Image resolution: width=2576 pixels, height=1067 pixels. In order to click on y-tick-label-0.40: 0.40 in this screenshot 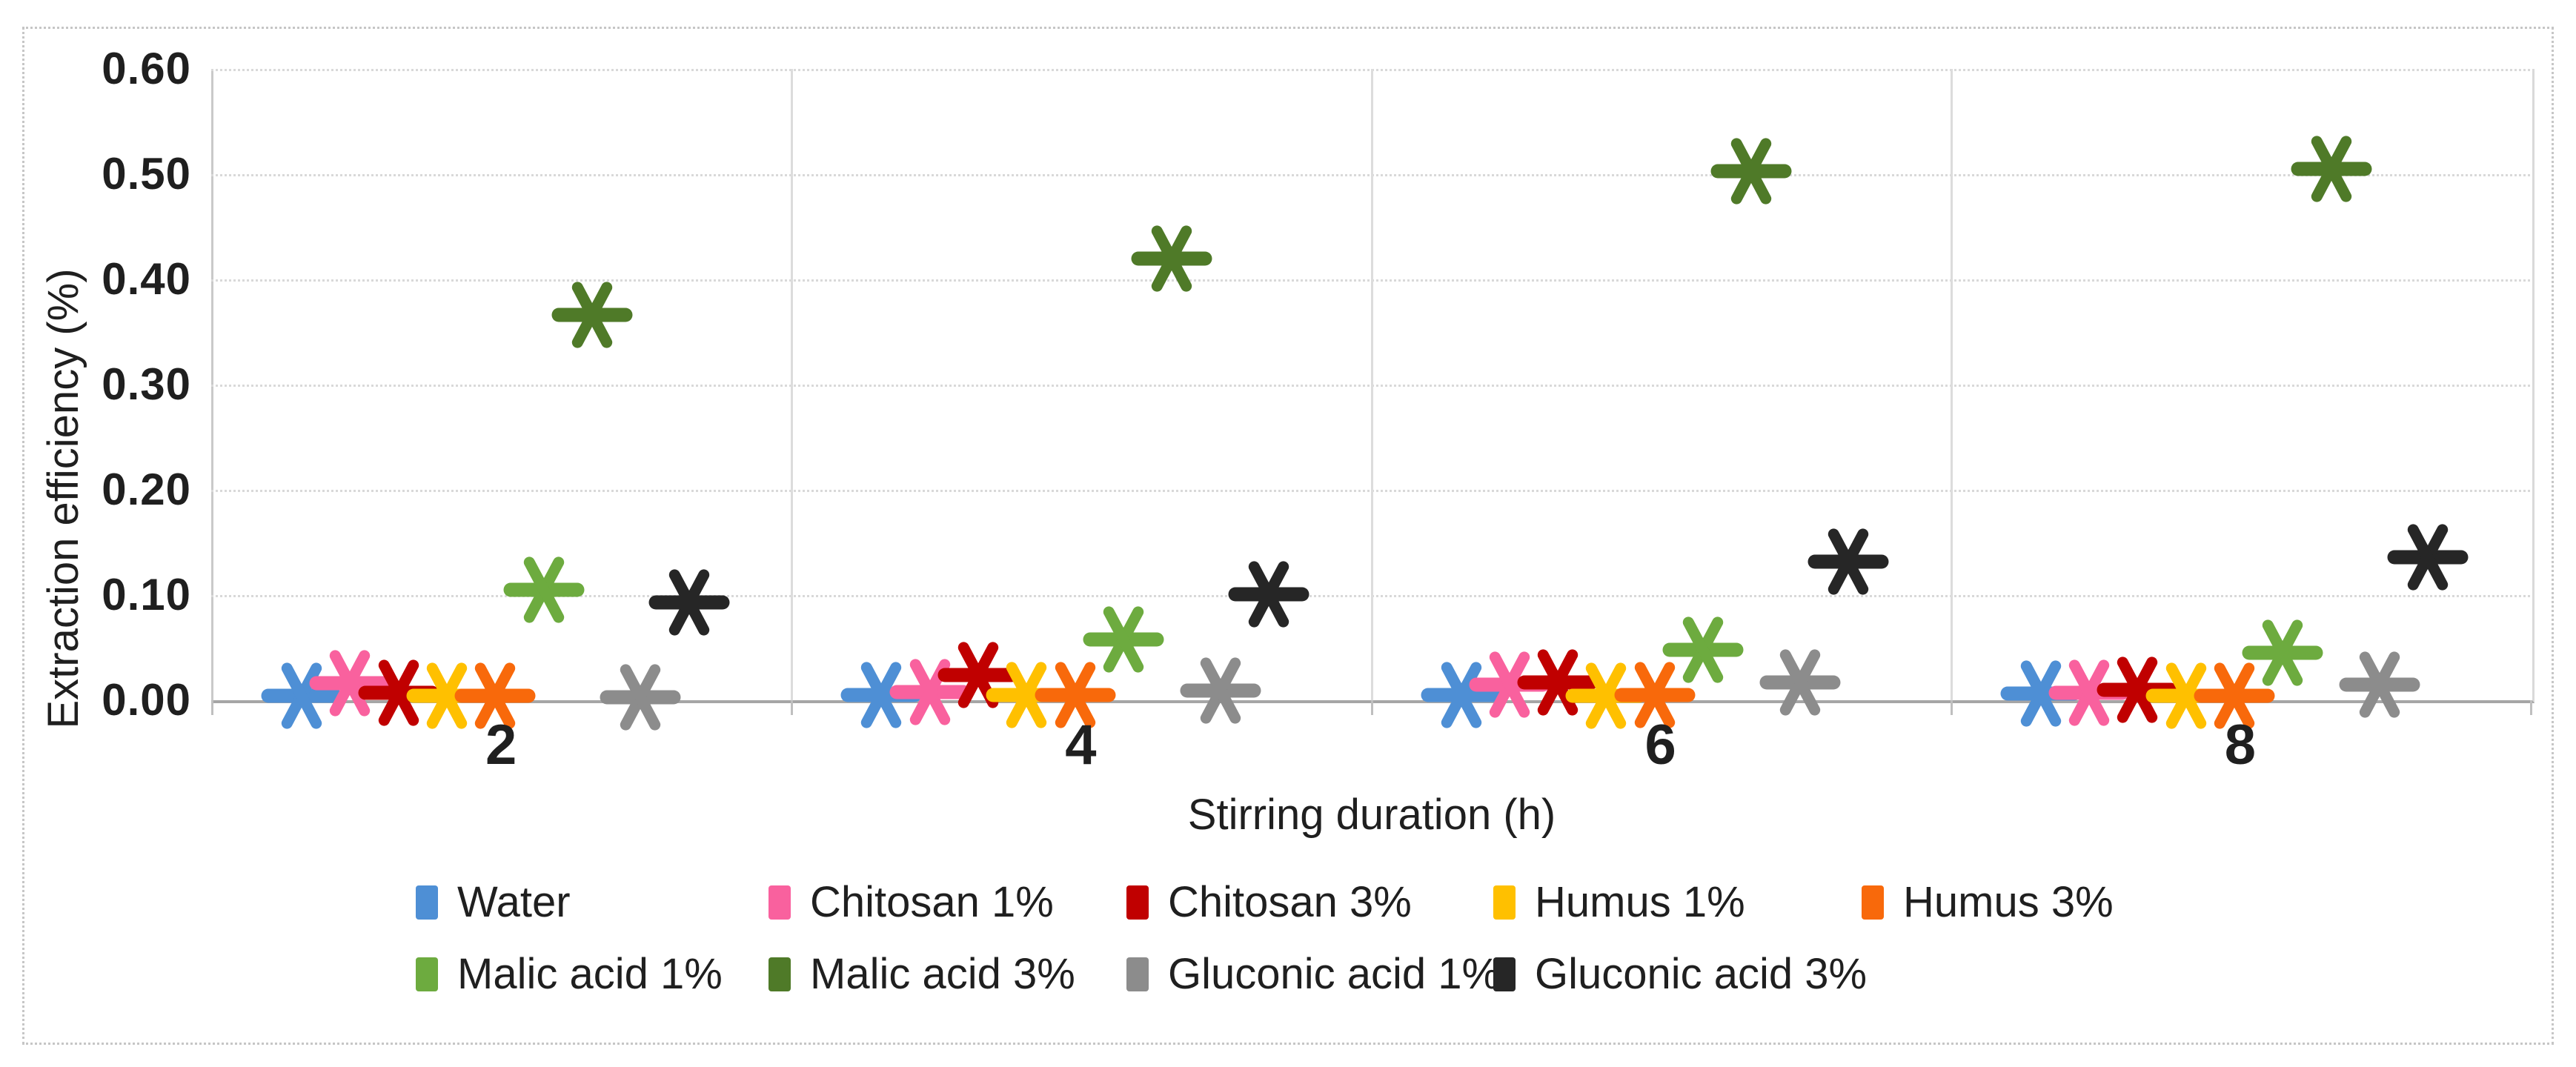, I will do `click(146, 279)`.